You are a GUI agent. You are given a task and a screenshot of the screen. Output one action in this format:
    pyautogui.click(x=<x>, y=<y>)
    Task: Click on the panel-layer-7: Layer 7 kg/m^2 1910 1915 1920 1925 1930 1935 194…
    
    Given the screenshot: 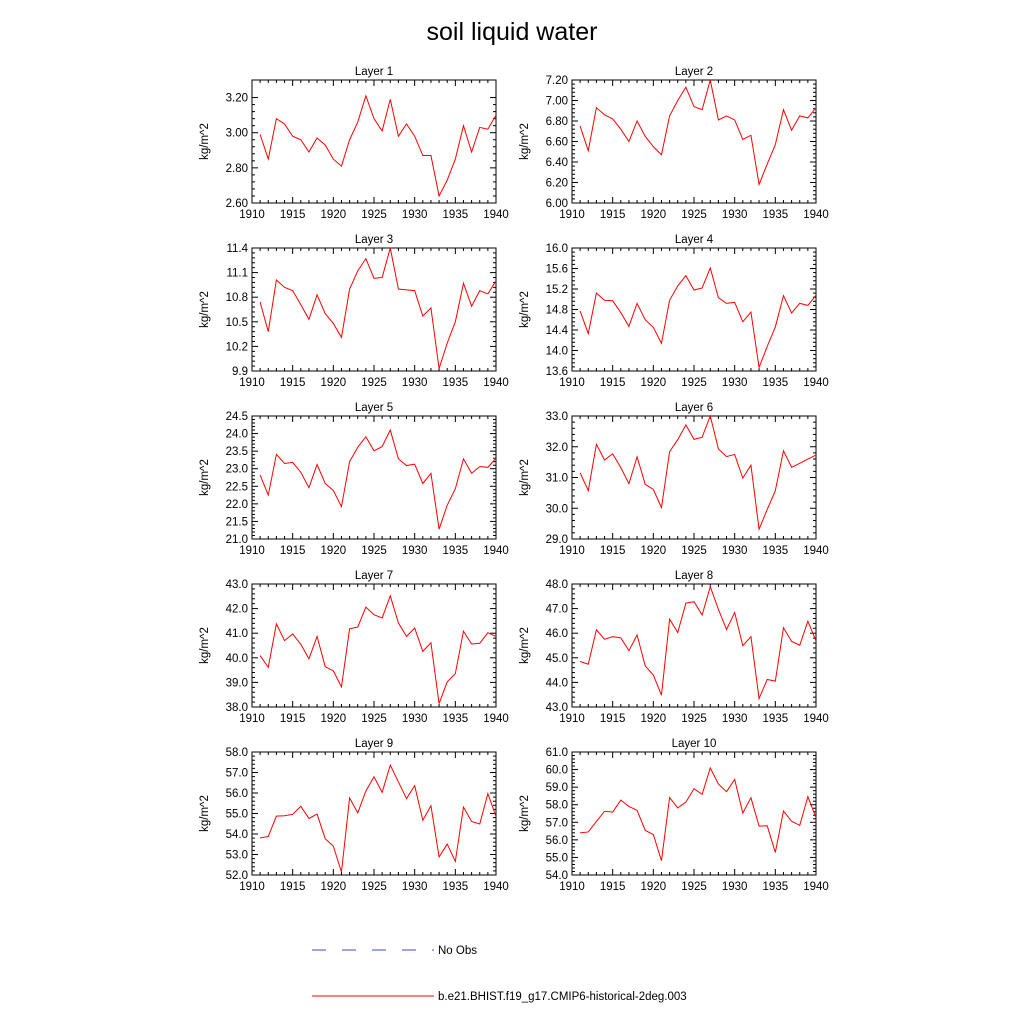 What is the action you would take?
    pyautogui.click(x=354, y=647)
    